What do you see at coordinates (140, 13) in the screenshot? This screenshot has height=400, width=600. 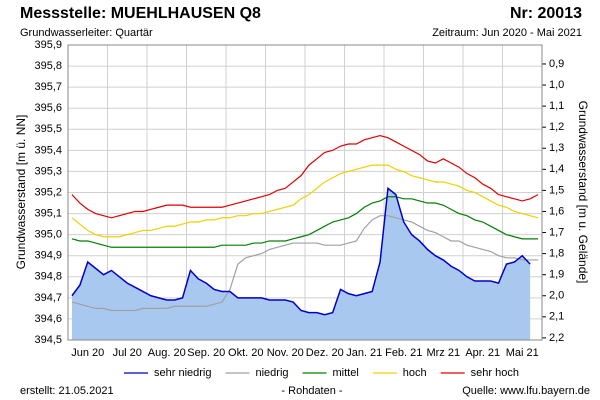 I see `chart-title: Messstelle: MUEHLHAUSEN Q8` at bounding box center [140, 13].